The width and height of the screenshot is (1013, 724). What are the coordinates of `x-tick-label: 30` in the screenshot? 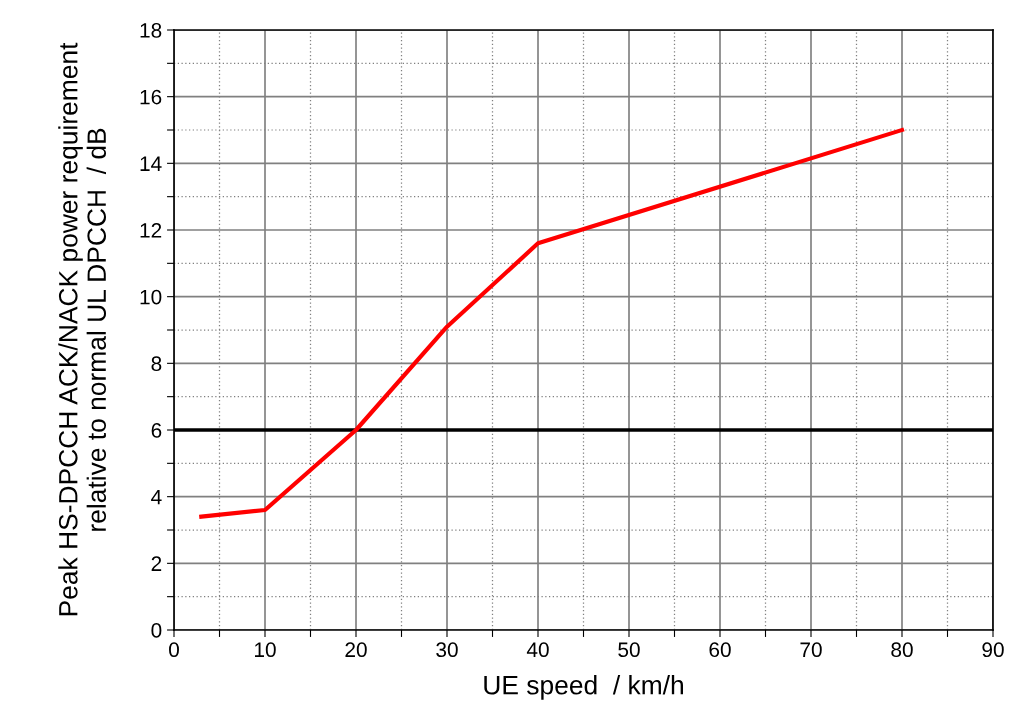 It's located at (447, 650).